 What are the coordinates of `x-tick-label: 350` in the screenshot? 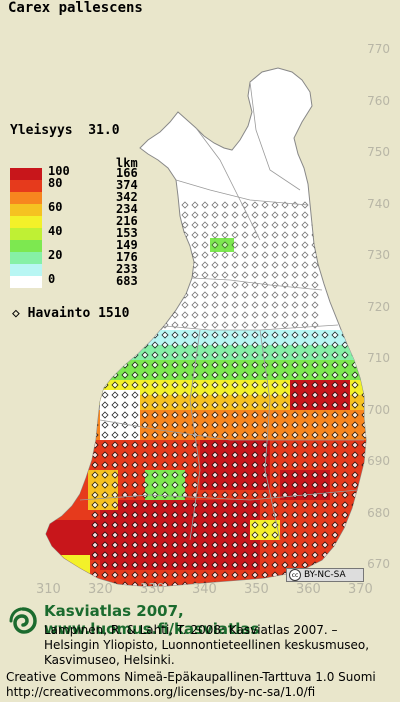 It's located at (256, 589).